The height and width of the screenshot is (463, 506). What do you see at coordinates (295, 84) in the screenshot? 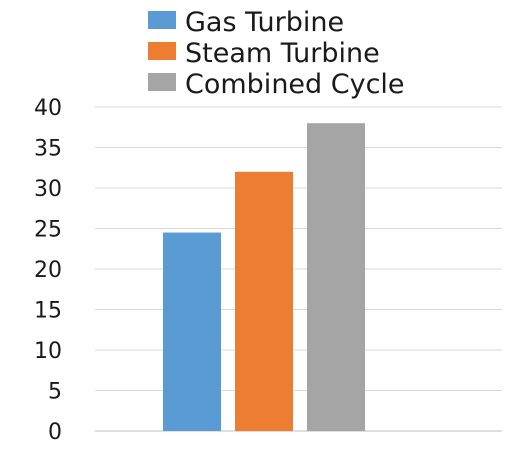
I see `legend-label: Combined Cycle` at bounding box center [295, 84].